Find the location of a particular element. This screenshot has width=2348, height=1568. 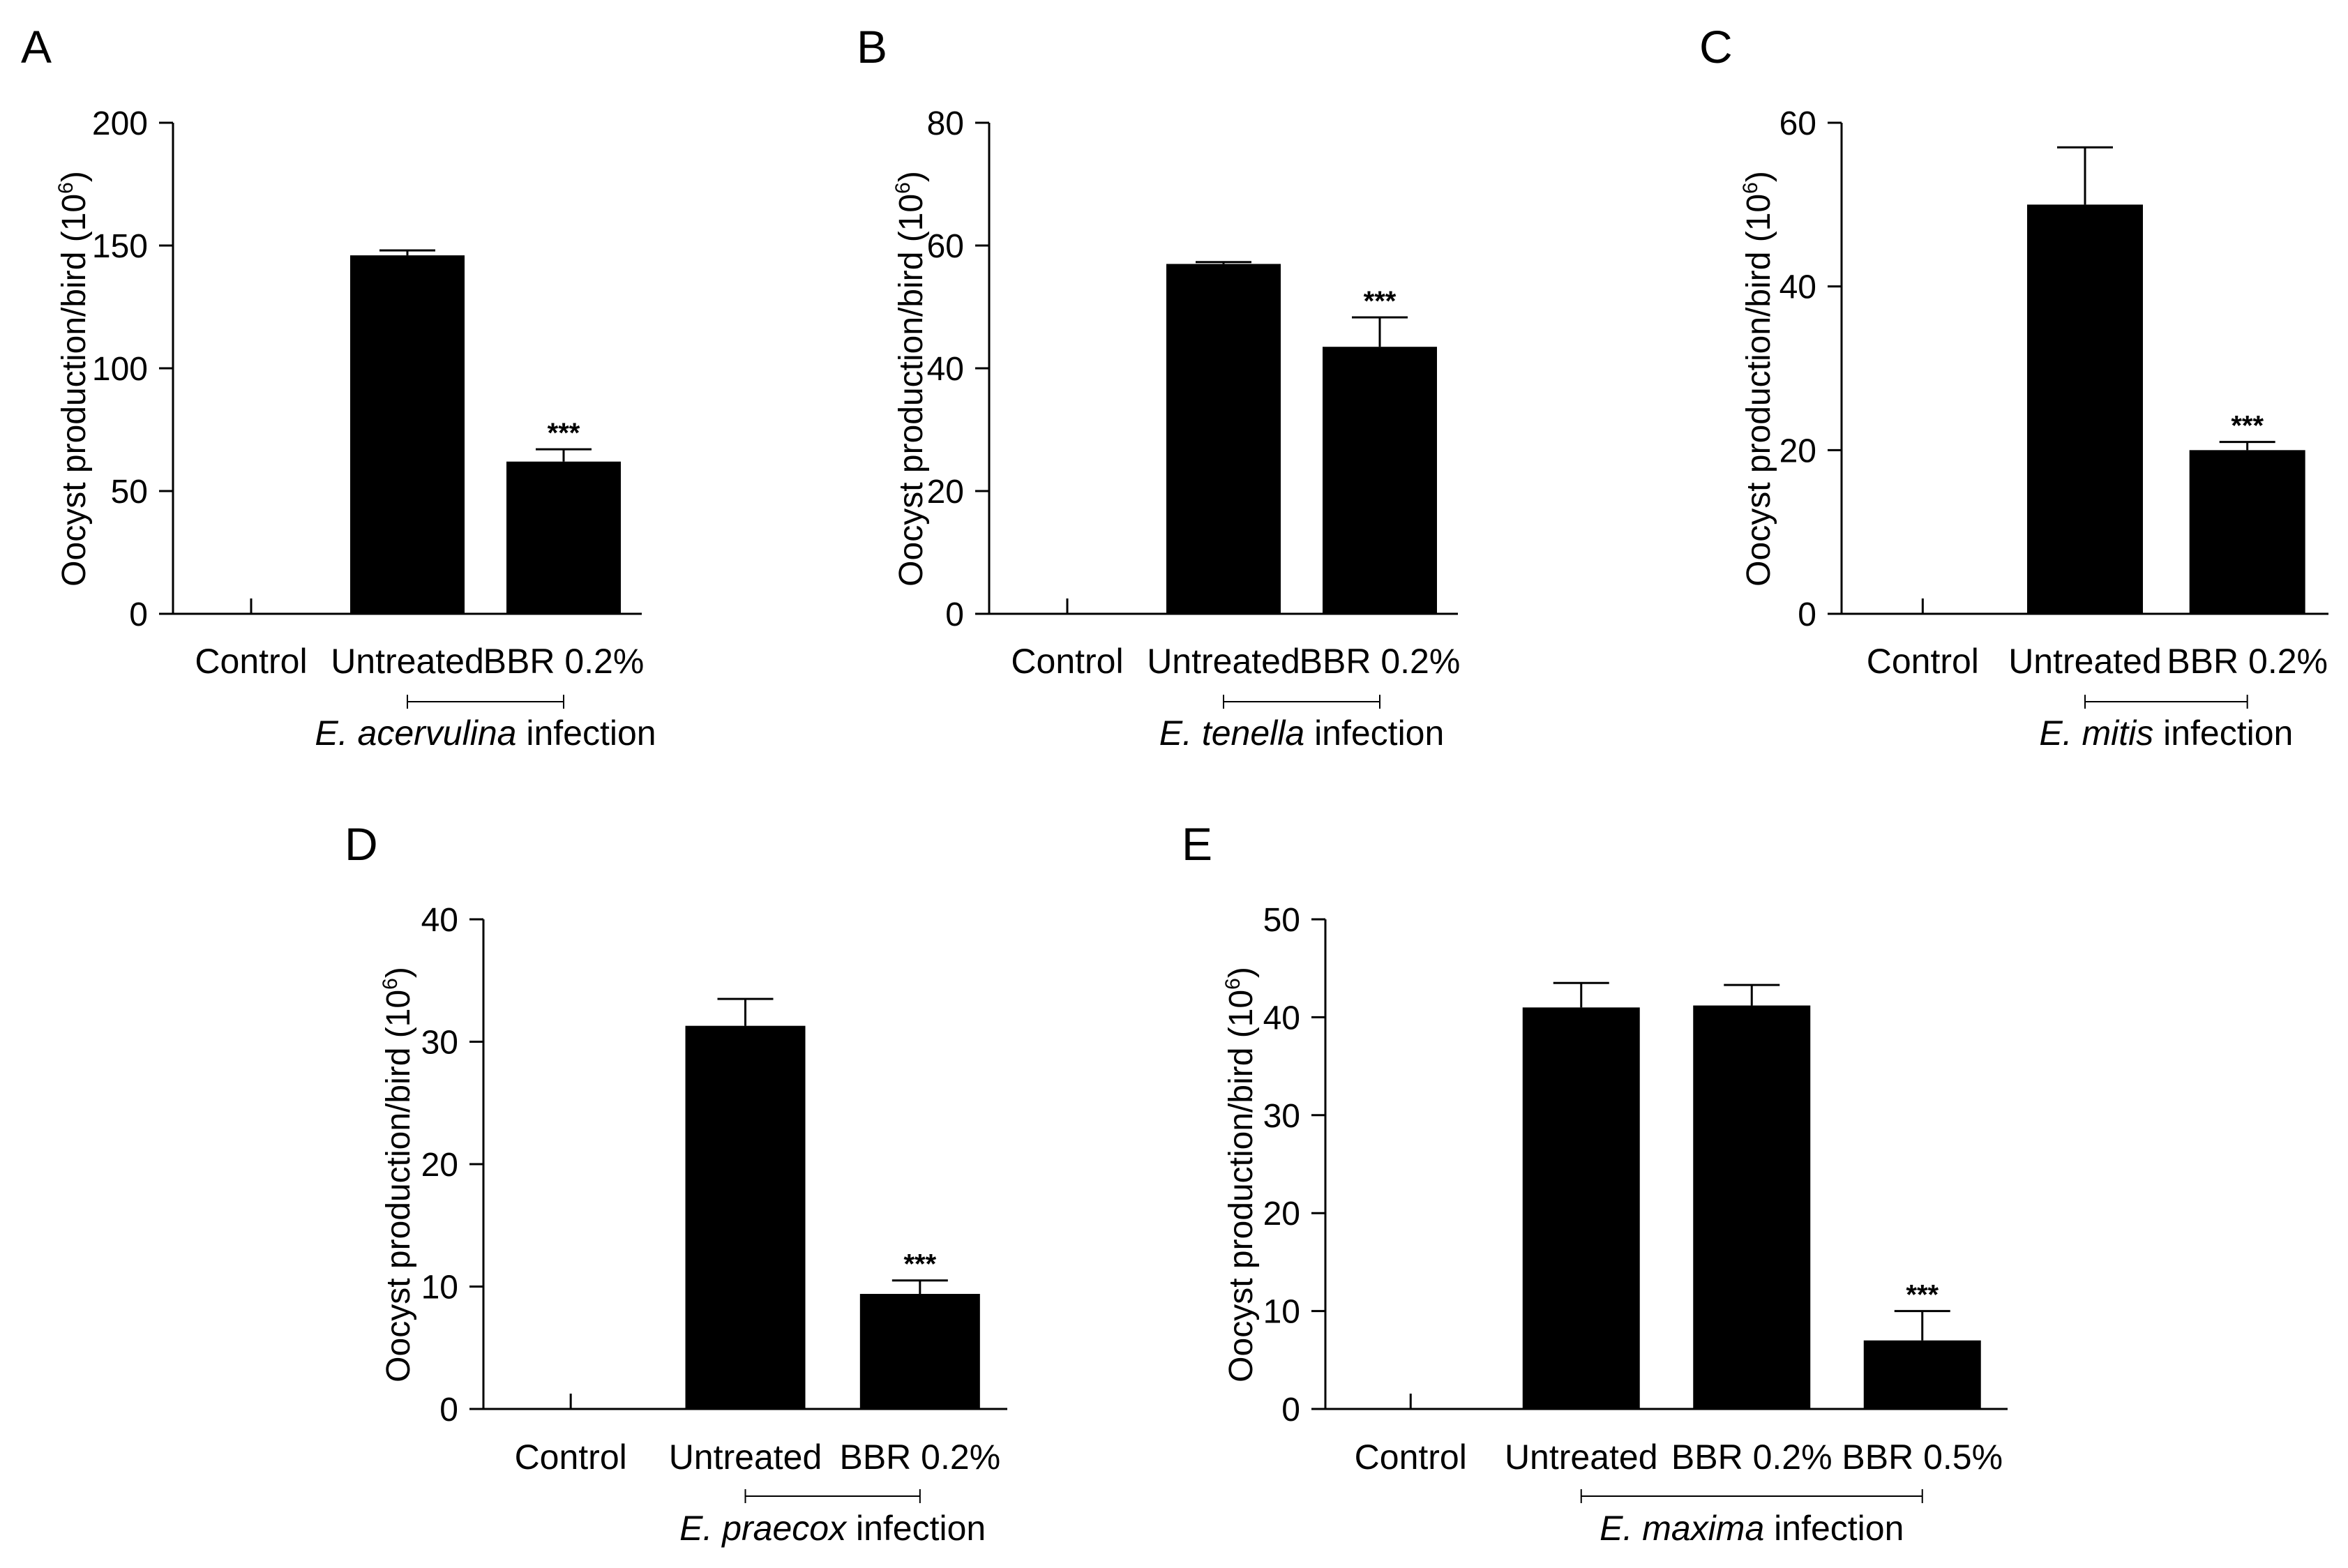

infection-label: E. acervulina infection is located at coordinates (486, 733).